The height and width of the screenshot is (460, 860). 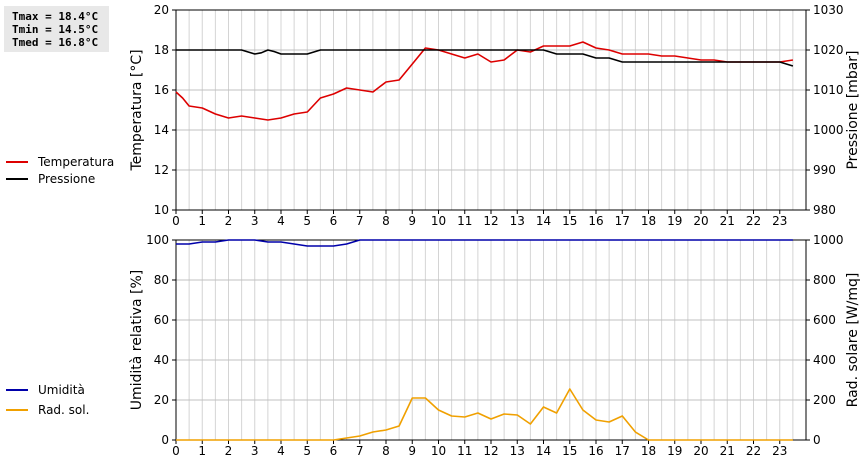 What do you see at coordinates (67, 178) in the screenshot?
I see `legend-label-pressione: Pressione` at bounding box center [67, 178].